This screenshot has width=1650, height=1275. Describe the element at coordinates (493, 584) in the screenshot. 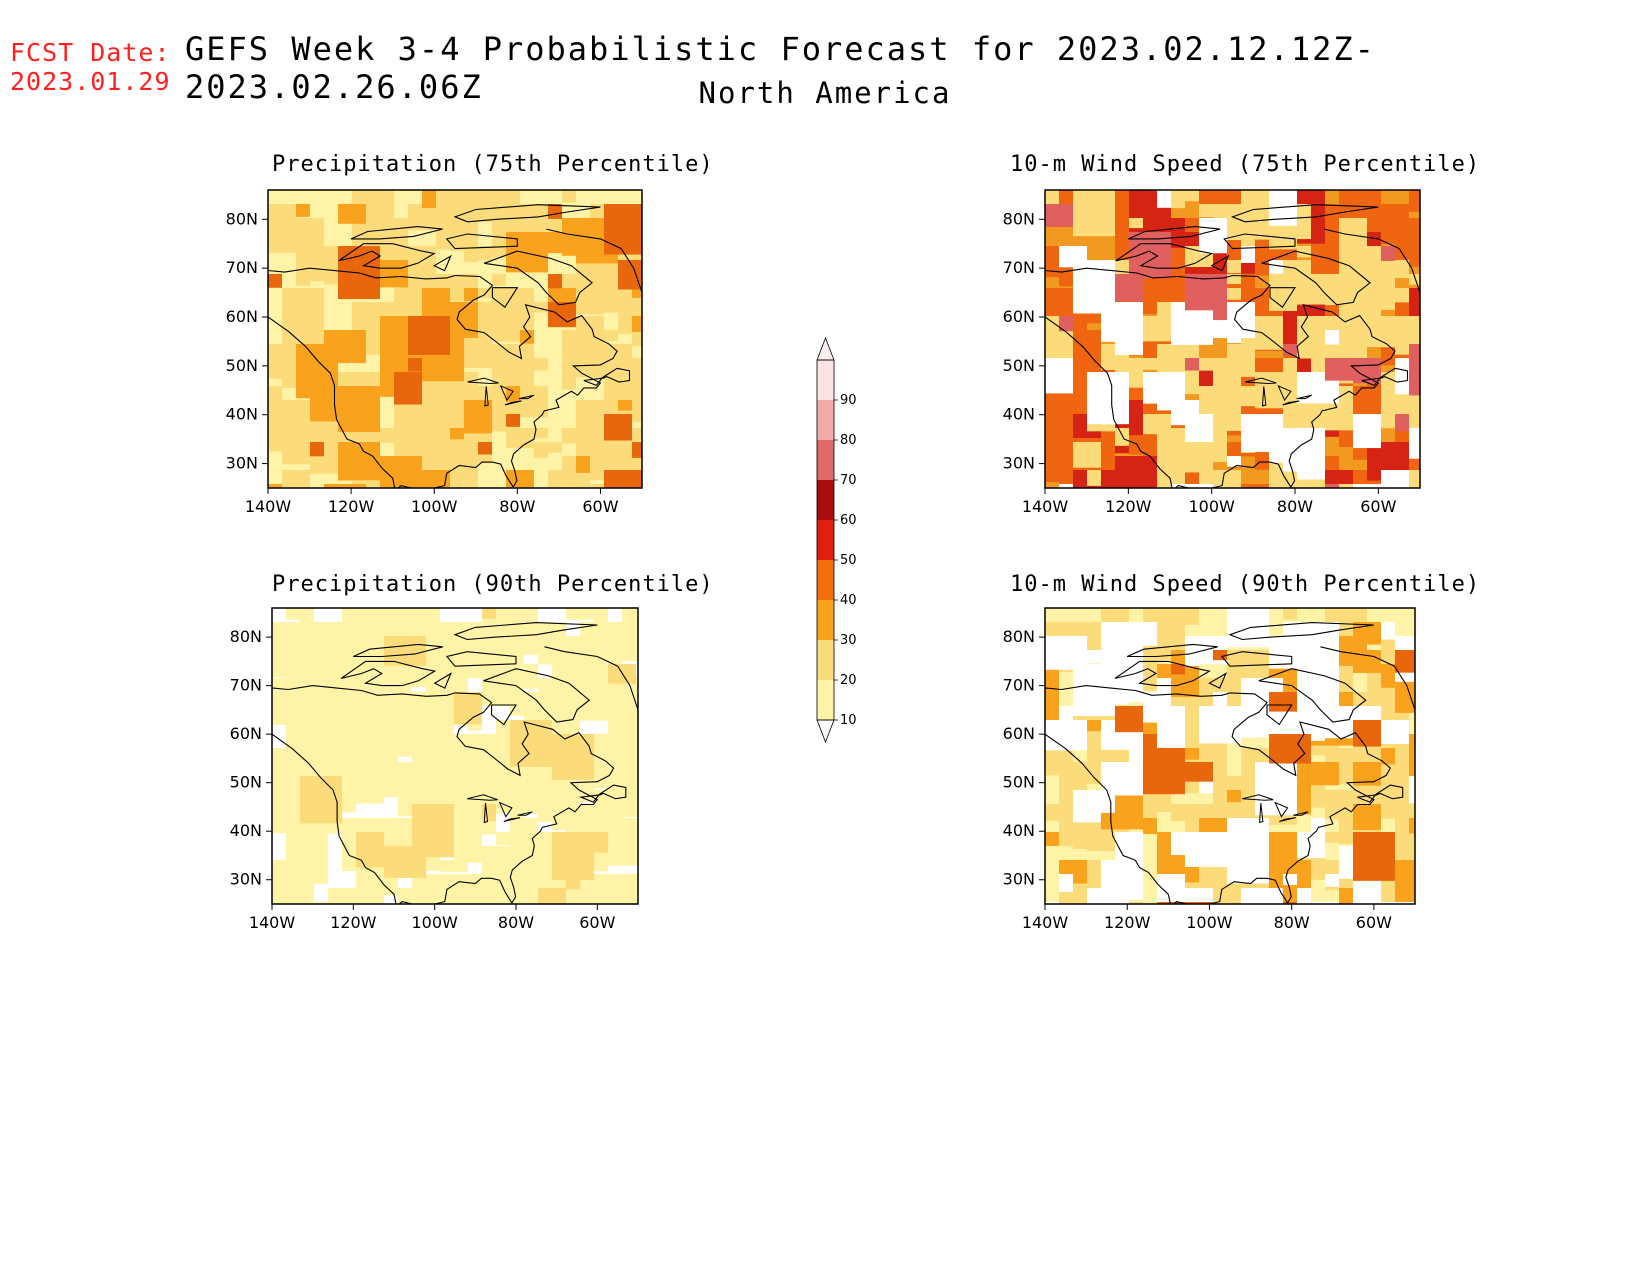

I see `panel-title-precip90: Precipitation (90th Percentile)` at that location.